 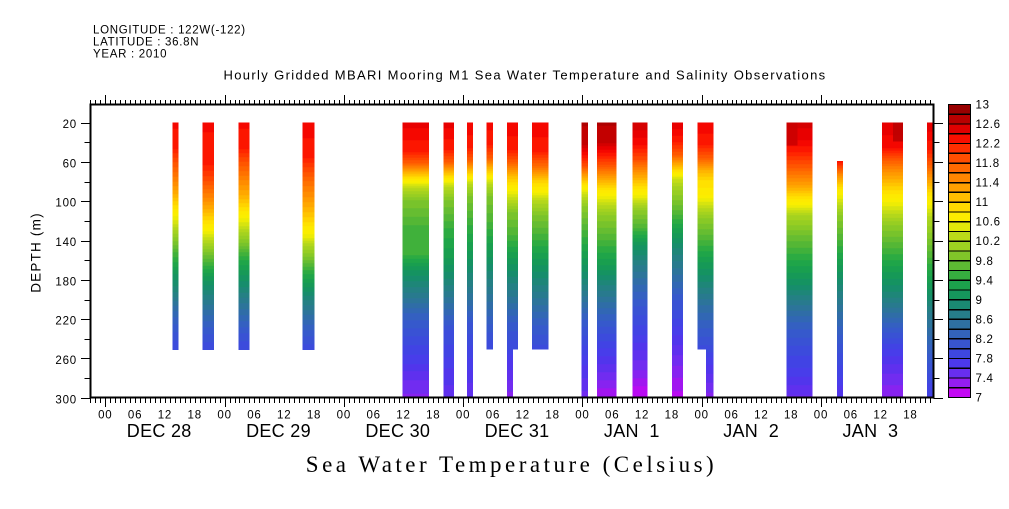 I want to click on svg-text: JAN 3, so click(x=870, y=431).